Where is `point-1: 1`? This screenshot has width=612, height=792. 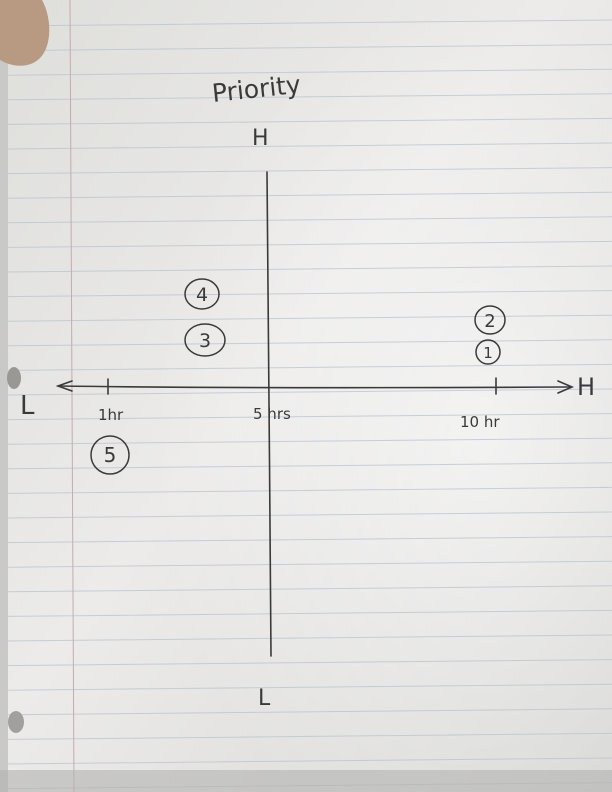 point-1: 1 is located at coordinates (488, 352).